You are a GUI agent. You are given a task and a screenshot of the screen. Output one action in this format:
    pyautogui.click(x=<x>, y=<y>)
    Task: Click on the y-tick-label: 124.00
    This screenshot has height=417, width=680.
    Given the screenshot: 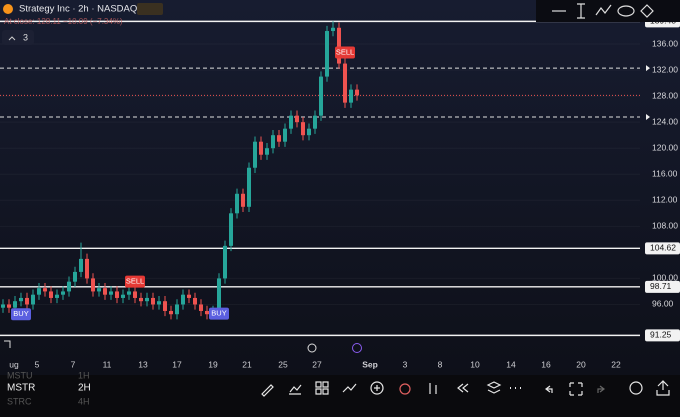 What is the action you would take?
    pyautogui.click(x=665, y=121)
    